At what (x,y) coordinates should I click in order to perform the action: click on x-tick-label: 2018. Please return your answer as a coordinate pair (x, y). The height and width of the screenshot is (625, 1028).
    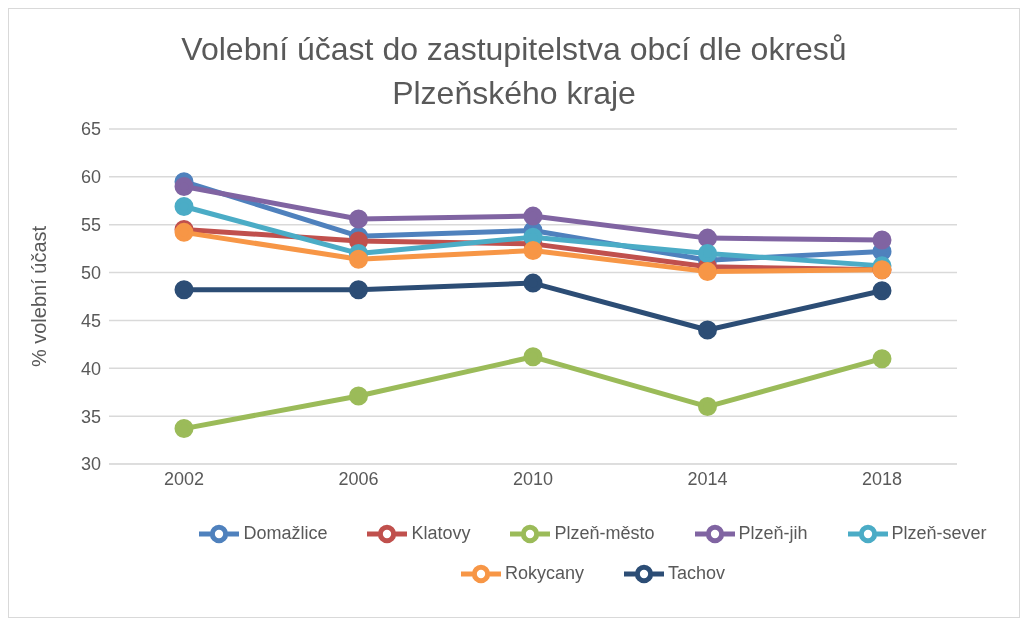
    Looking at the image, I should click on (882, 478).